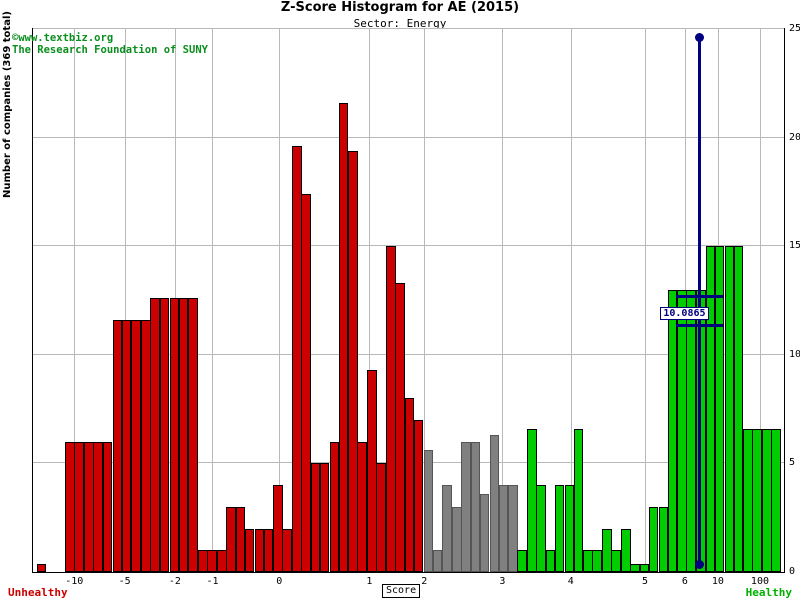 The image size is (800, 600). I want to click on score-marker-line, so click(700, 301).